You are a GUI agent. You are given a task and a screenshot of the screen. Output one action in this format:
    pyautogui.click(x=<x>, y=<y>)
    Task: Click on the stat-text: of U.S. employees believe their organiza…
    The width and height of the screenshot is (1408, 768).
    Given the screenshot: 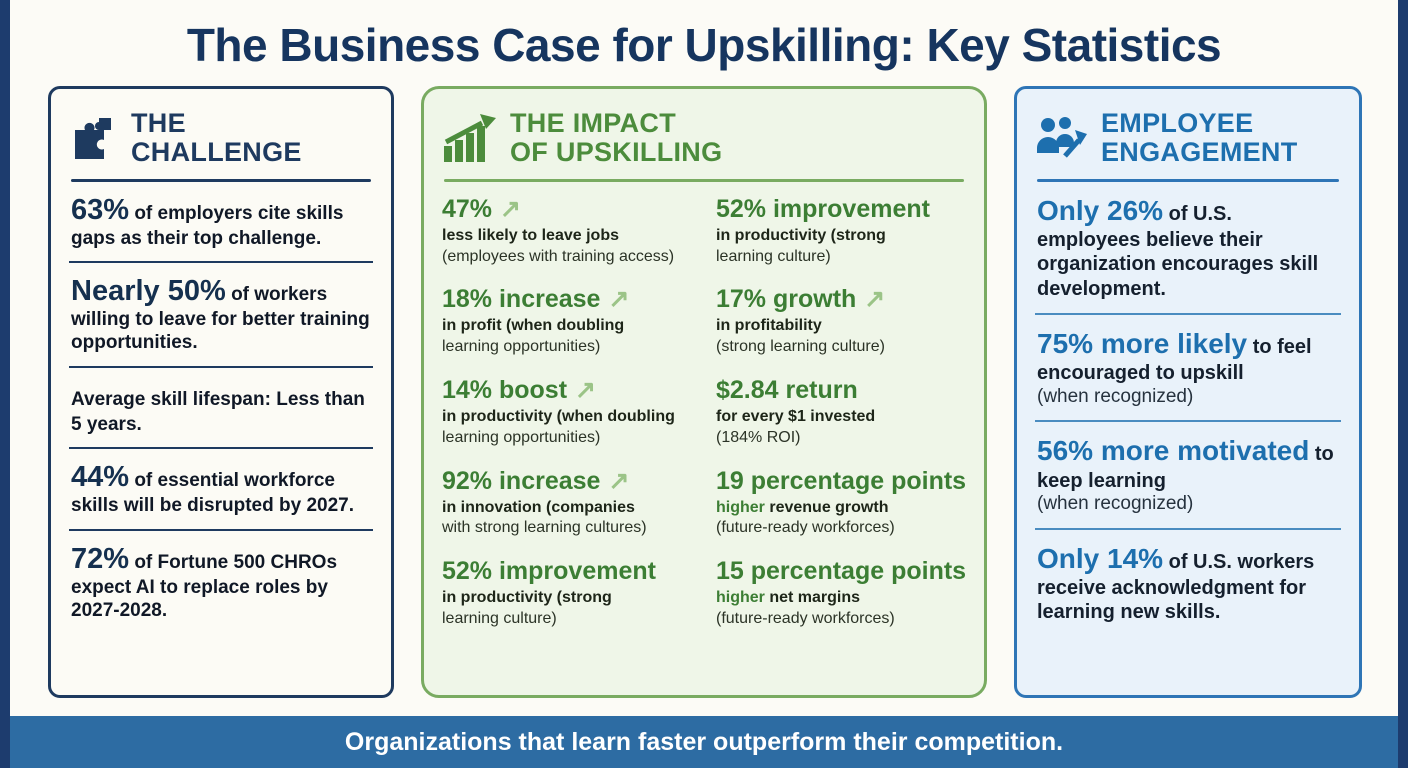 What is the action you would take?
    pyautogui.click(x=1178, y=251)
    